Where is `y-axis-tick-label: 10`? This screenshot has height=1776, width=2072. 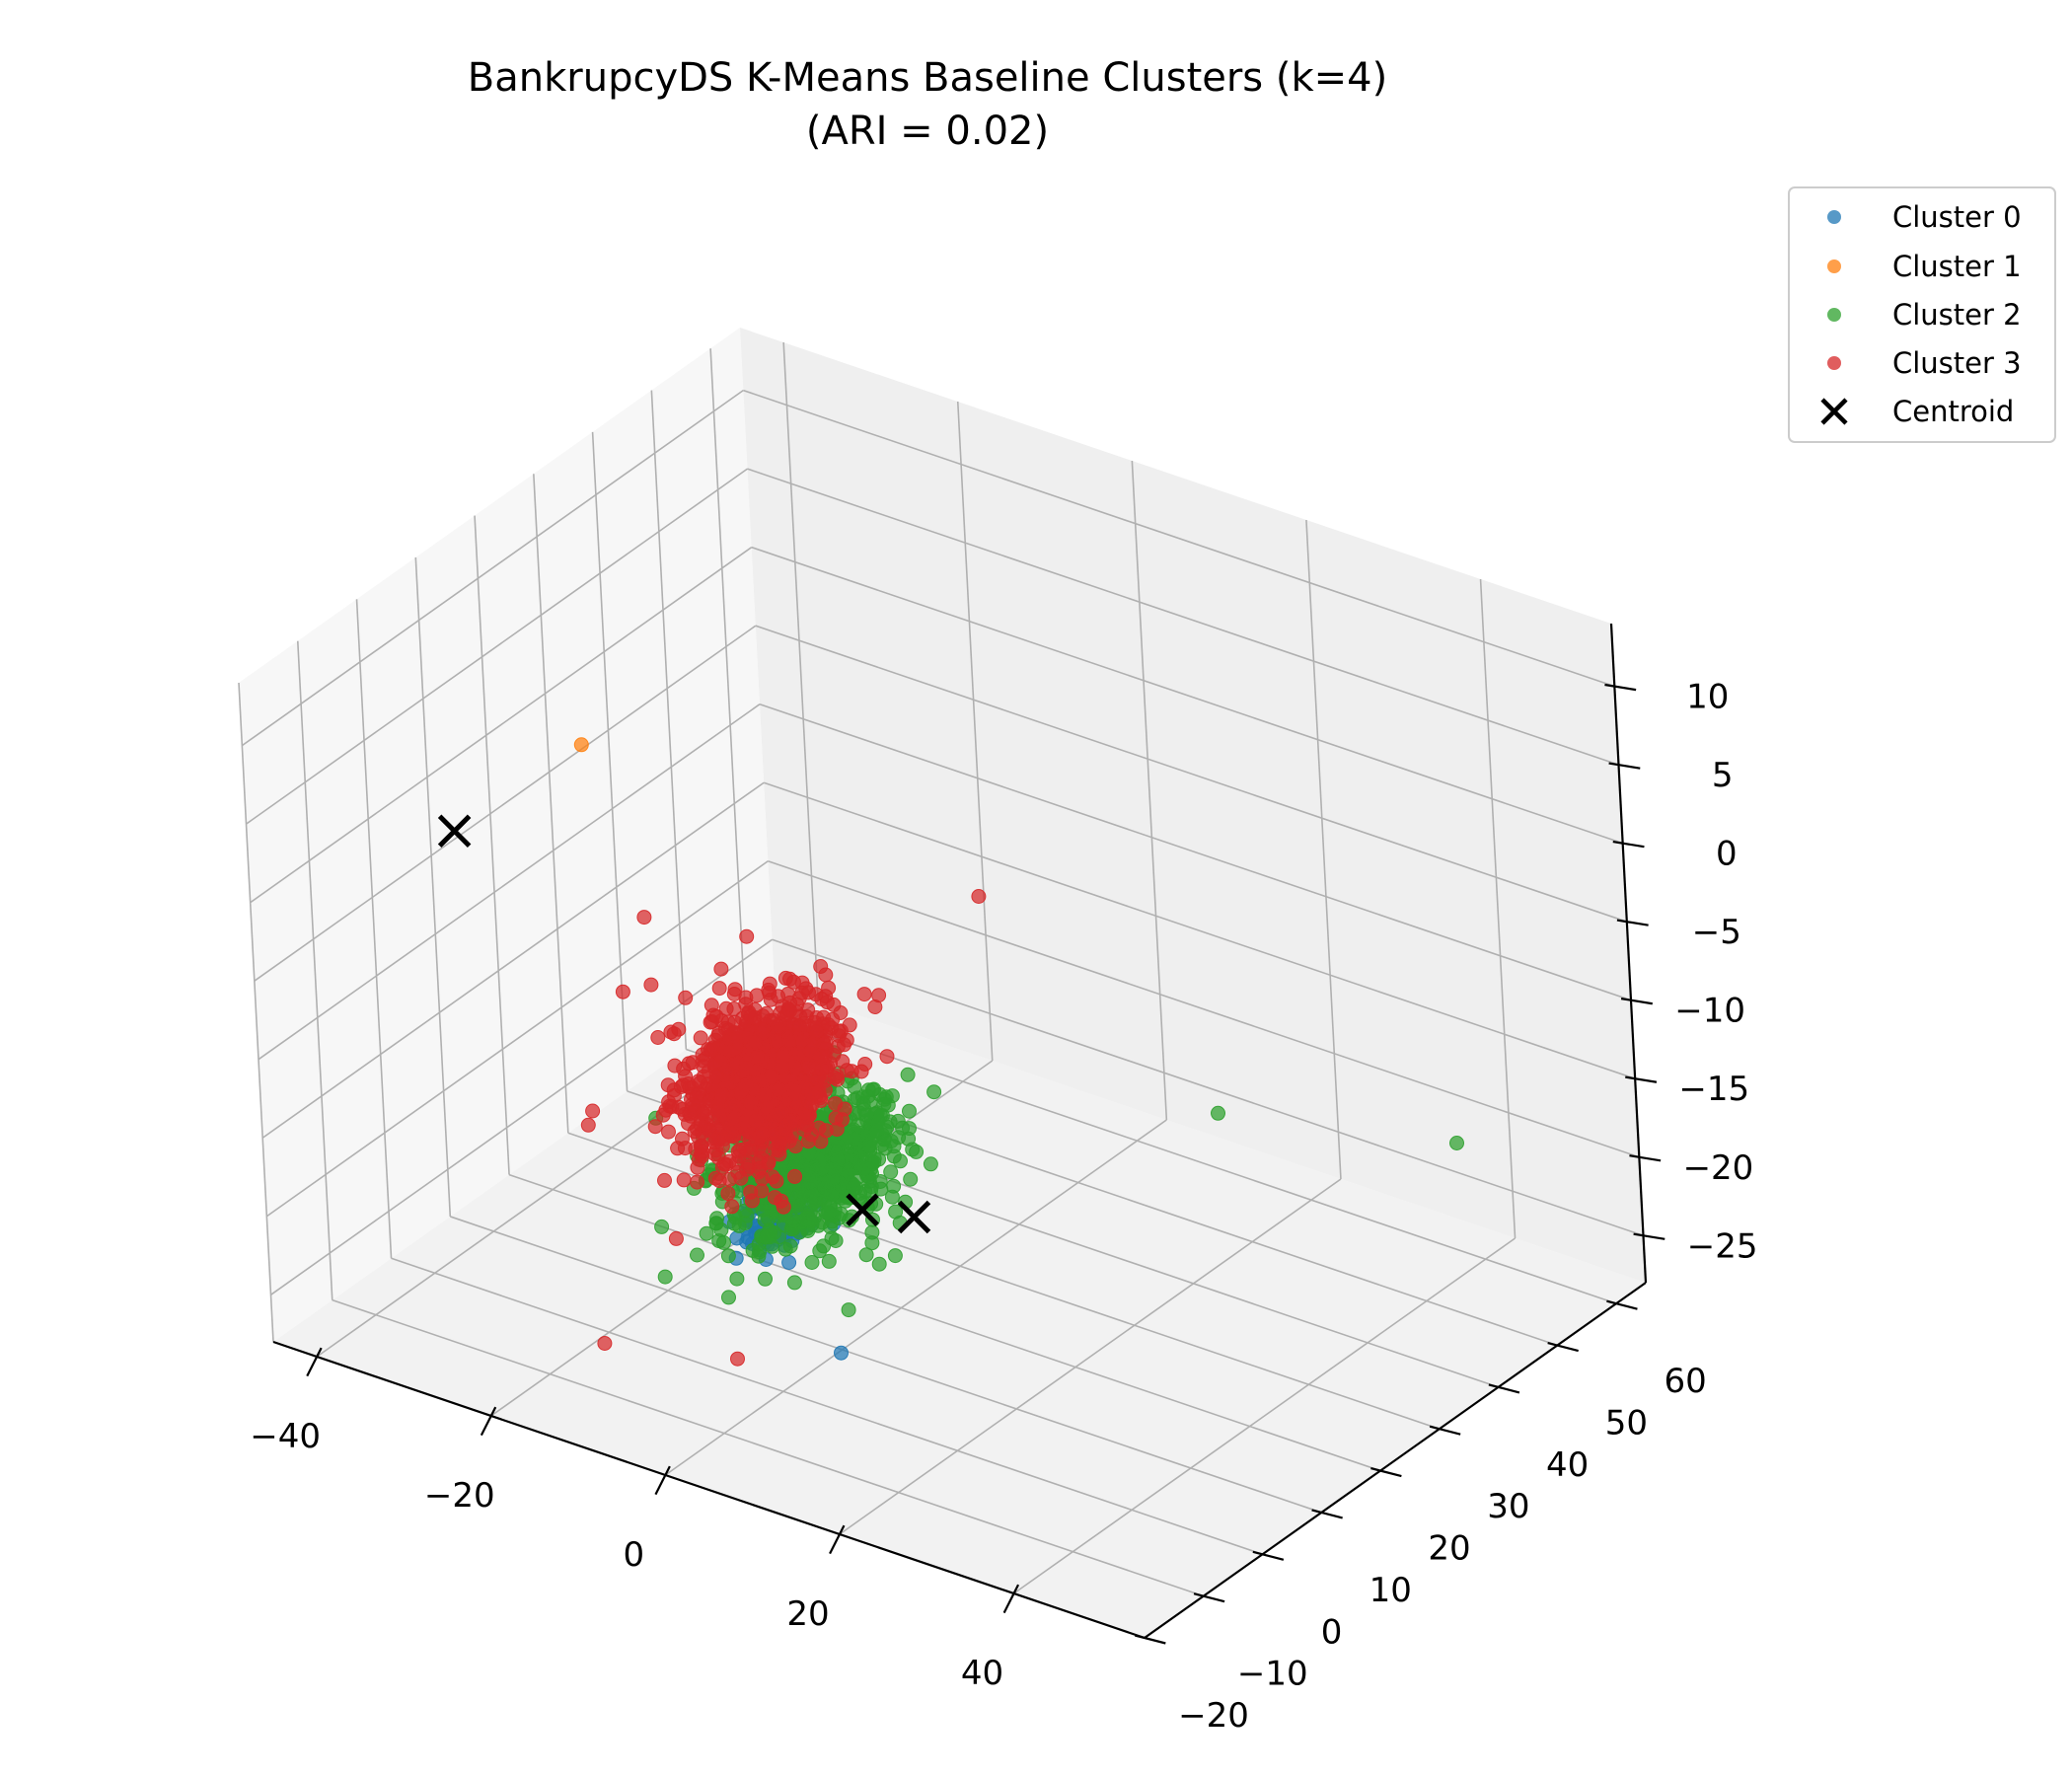 y-axis-tick-label: 10 is located at coordinates (1391, 1591).